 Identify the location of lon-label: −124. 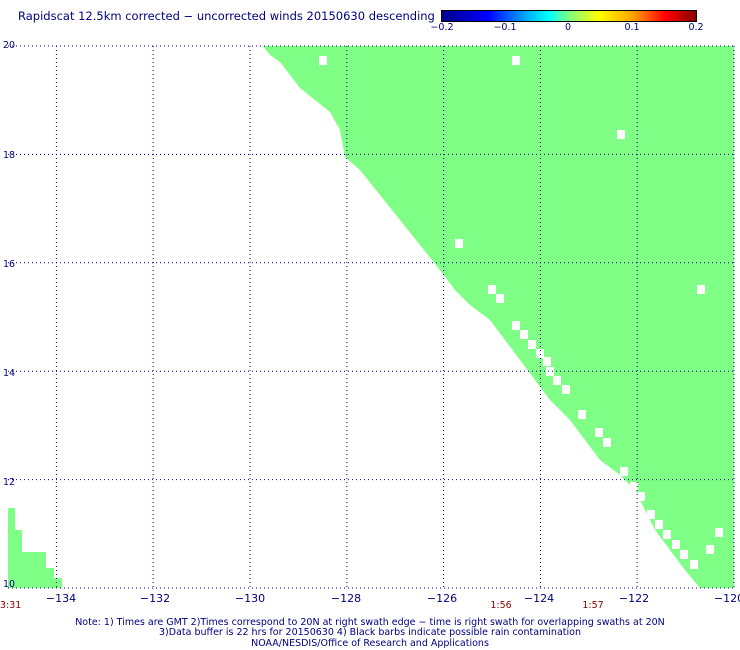
(539, 598).